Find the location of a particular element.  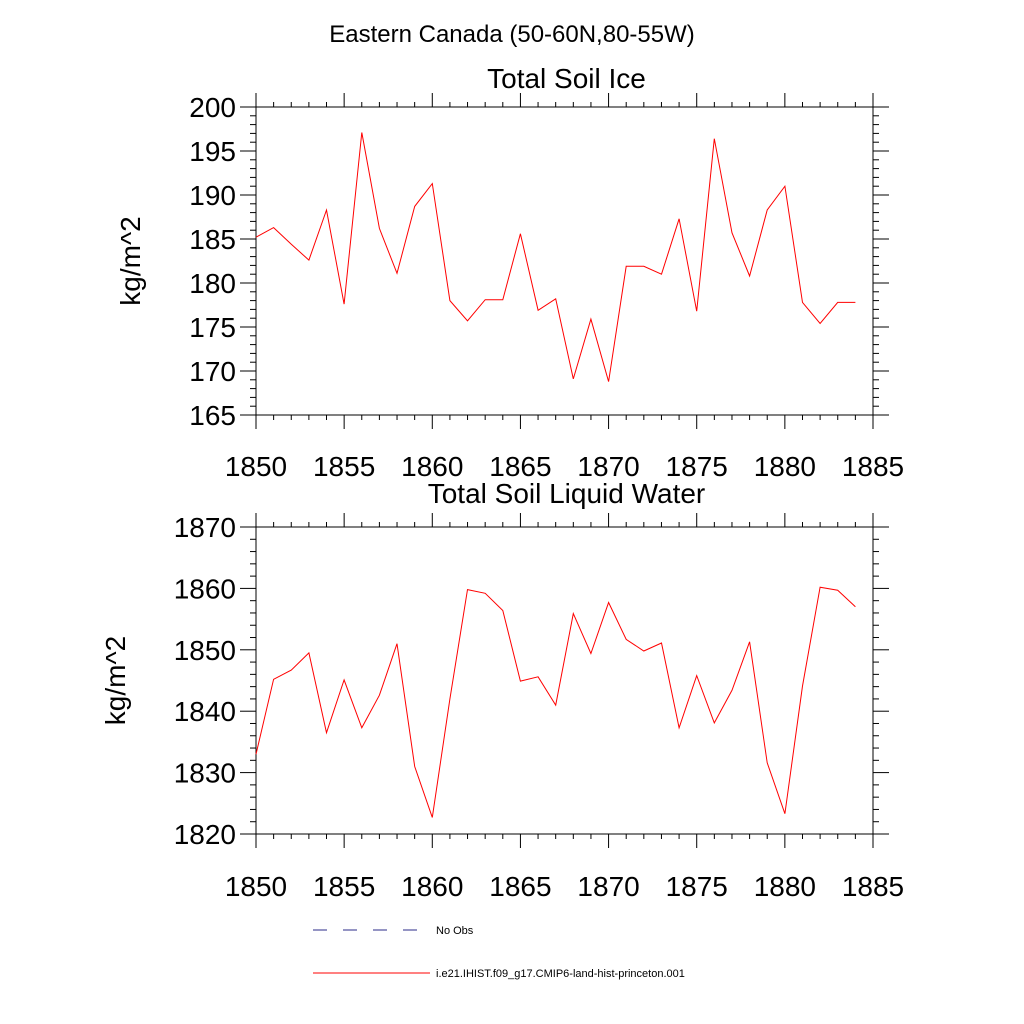

y-tick-label: 1820 is located at coordinates (205, 834).